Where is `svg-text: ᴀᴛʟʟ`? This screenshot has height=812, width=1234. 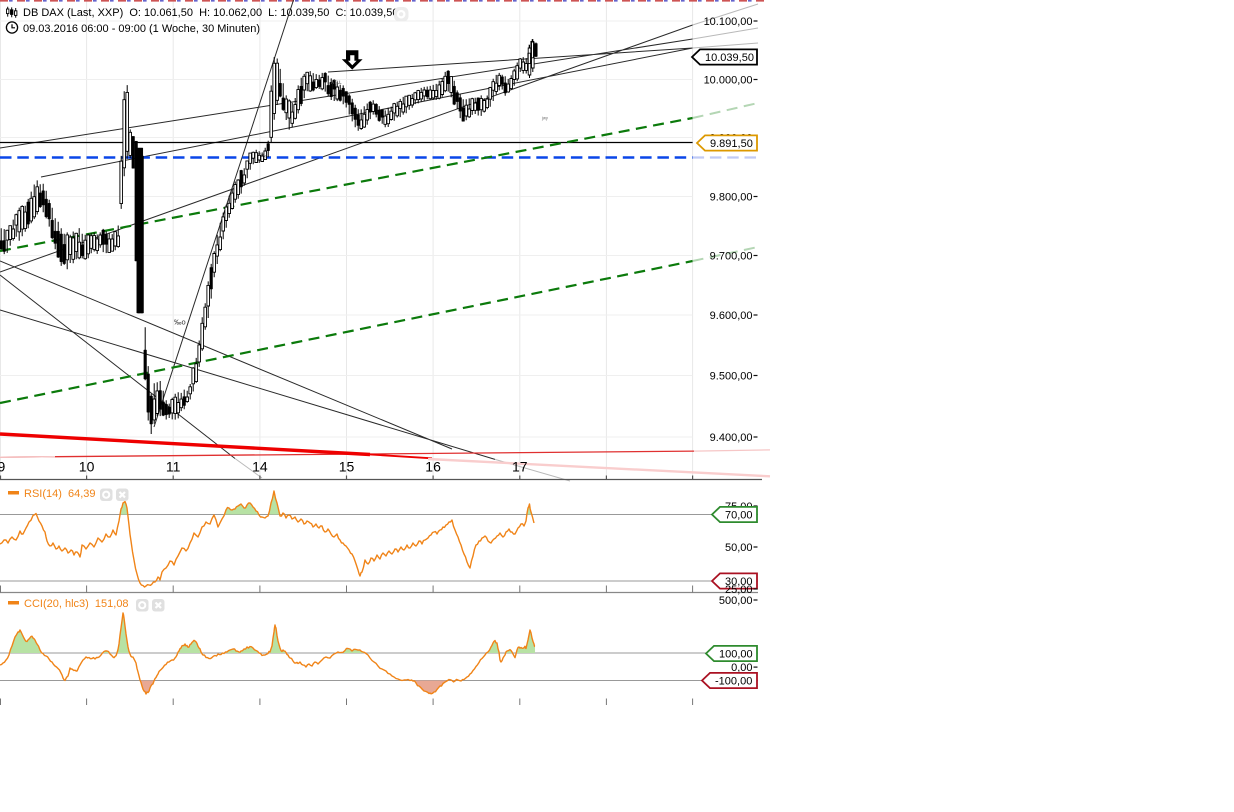 svg-text: ᴀᴛʟʟ is located at coordinates (336, 83).